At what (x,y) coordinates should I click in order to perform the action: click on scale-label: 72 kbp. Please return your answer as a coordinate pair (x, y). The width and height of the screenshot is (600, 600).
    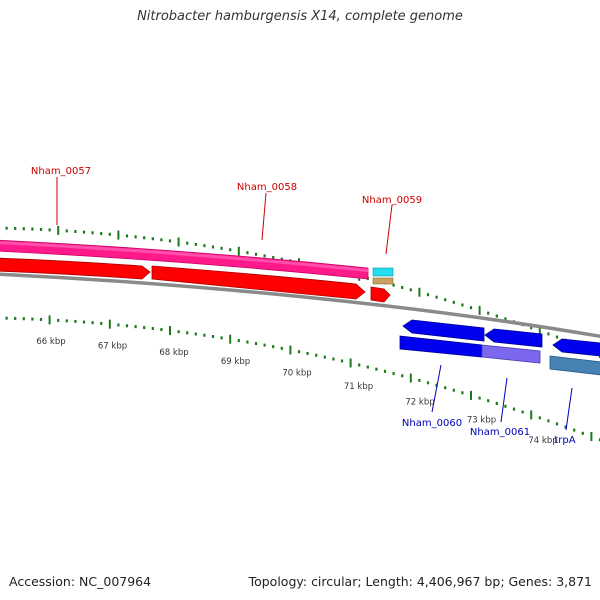
    Looking at the image, I should click on (419, 403).